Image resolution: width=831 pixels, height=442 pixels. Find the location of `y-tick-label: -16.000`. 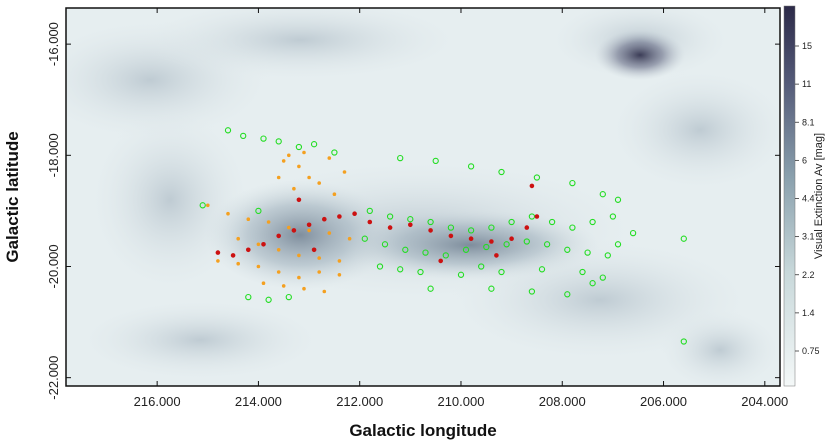

y-tick-label: -16.000 is located at coordinates (53, 44).